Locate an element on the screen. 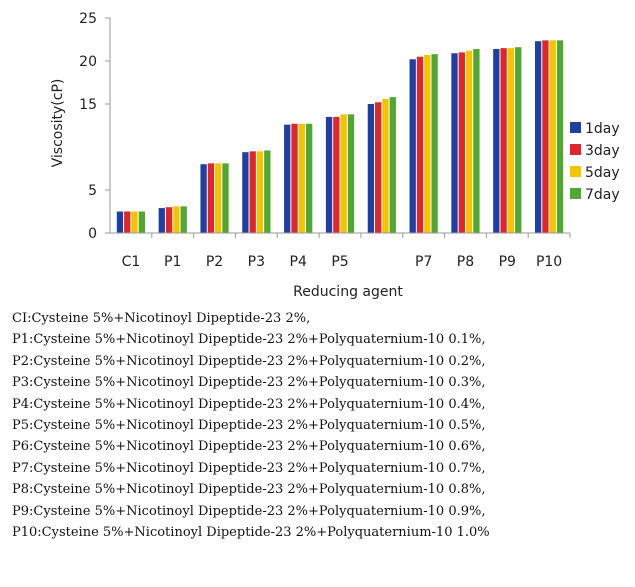  y-tick-label: 0 is located at coordinates (92, 234).